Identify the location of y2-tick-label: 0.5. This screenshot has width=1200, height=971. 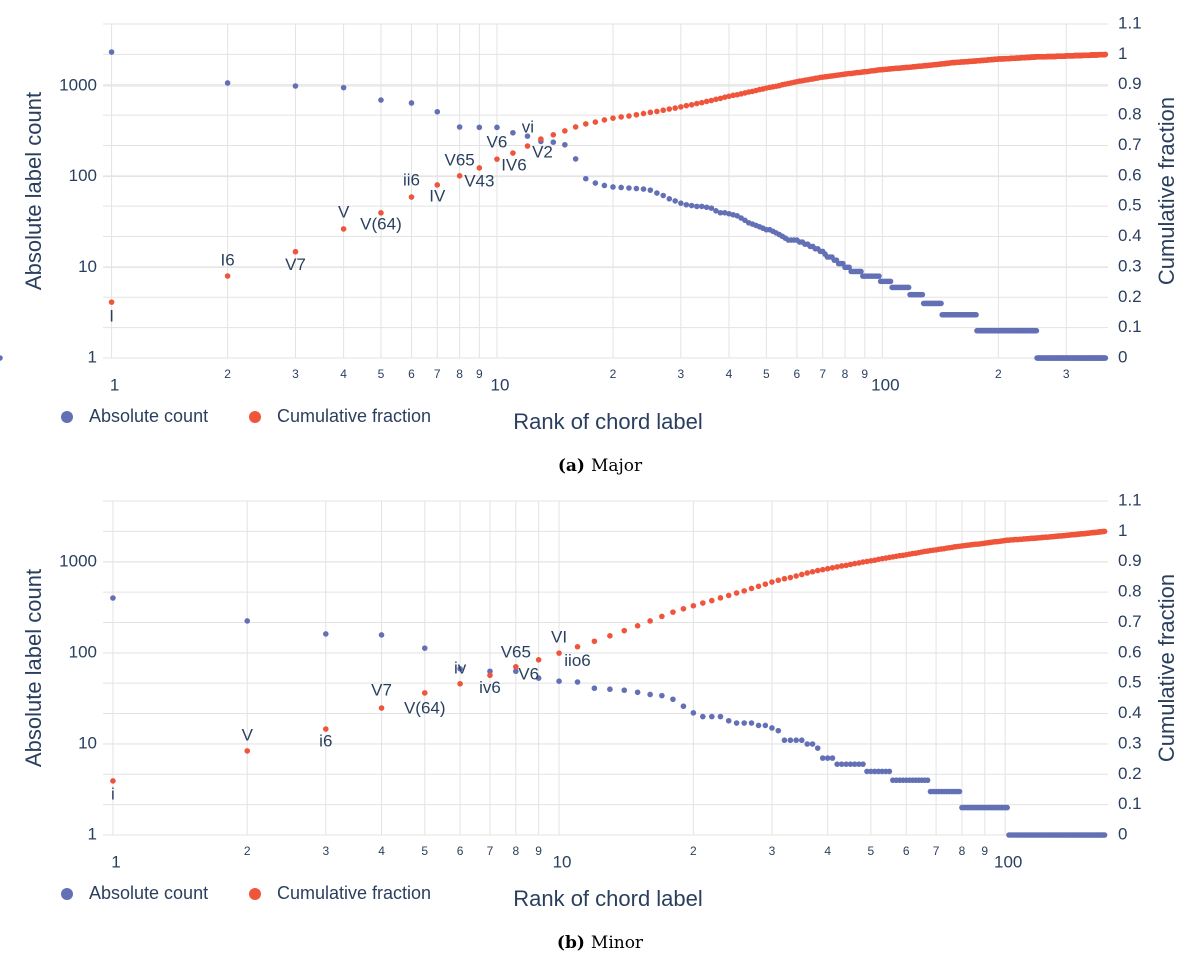
(1130, 205).